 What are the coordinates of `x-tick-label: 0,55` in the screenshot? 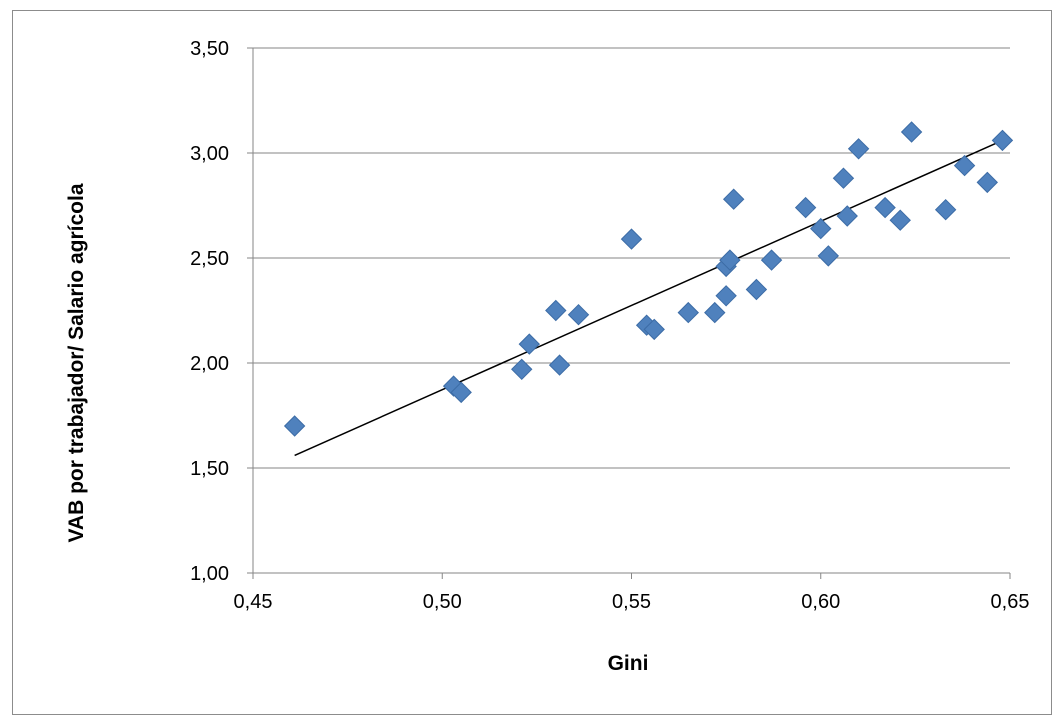 It's located at (631, 602).